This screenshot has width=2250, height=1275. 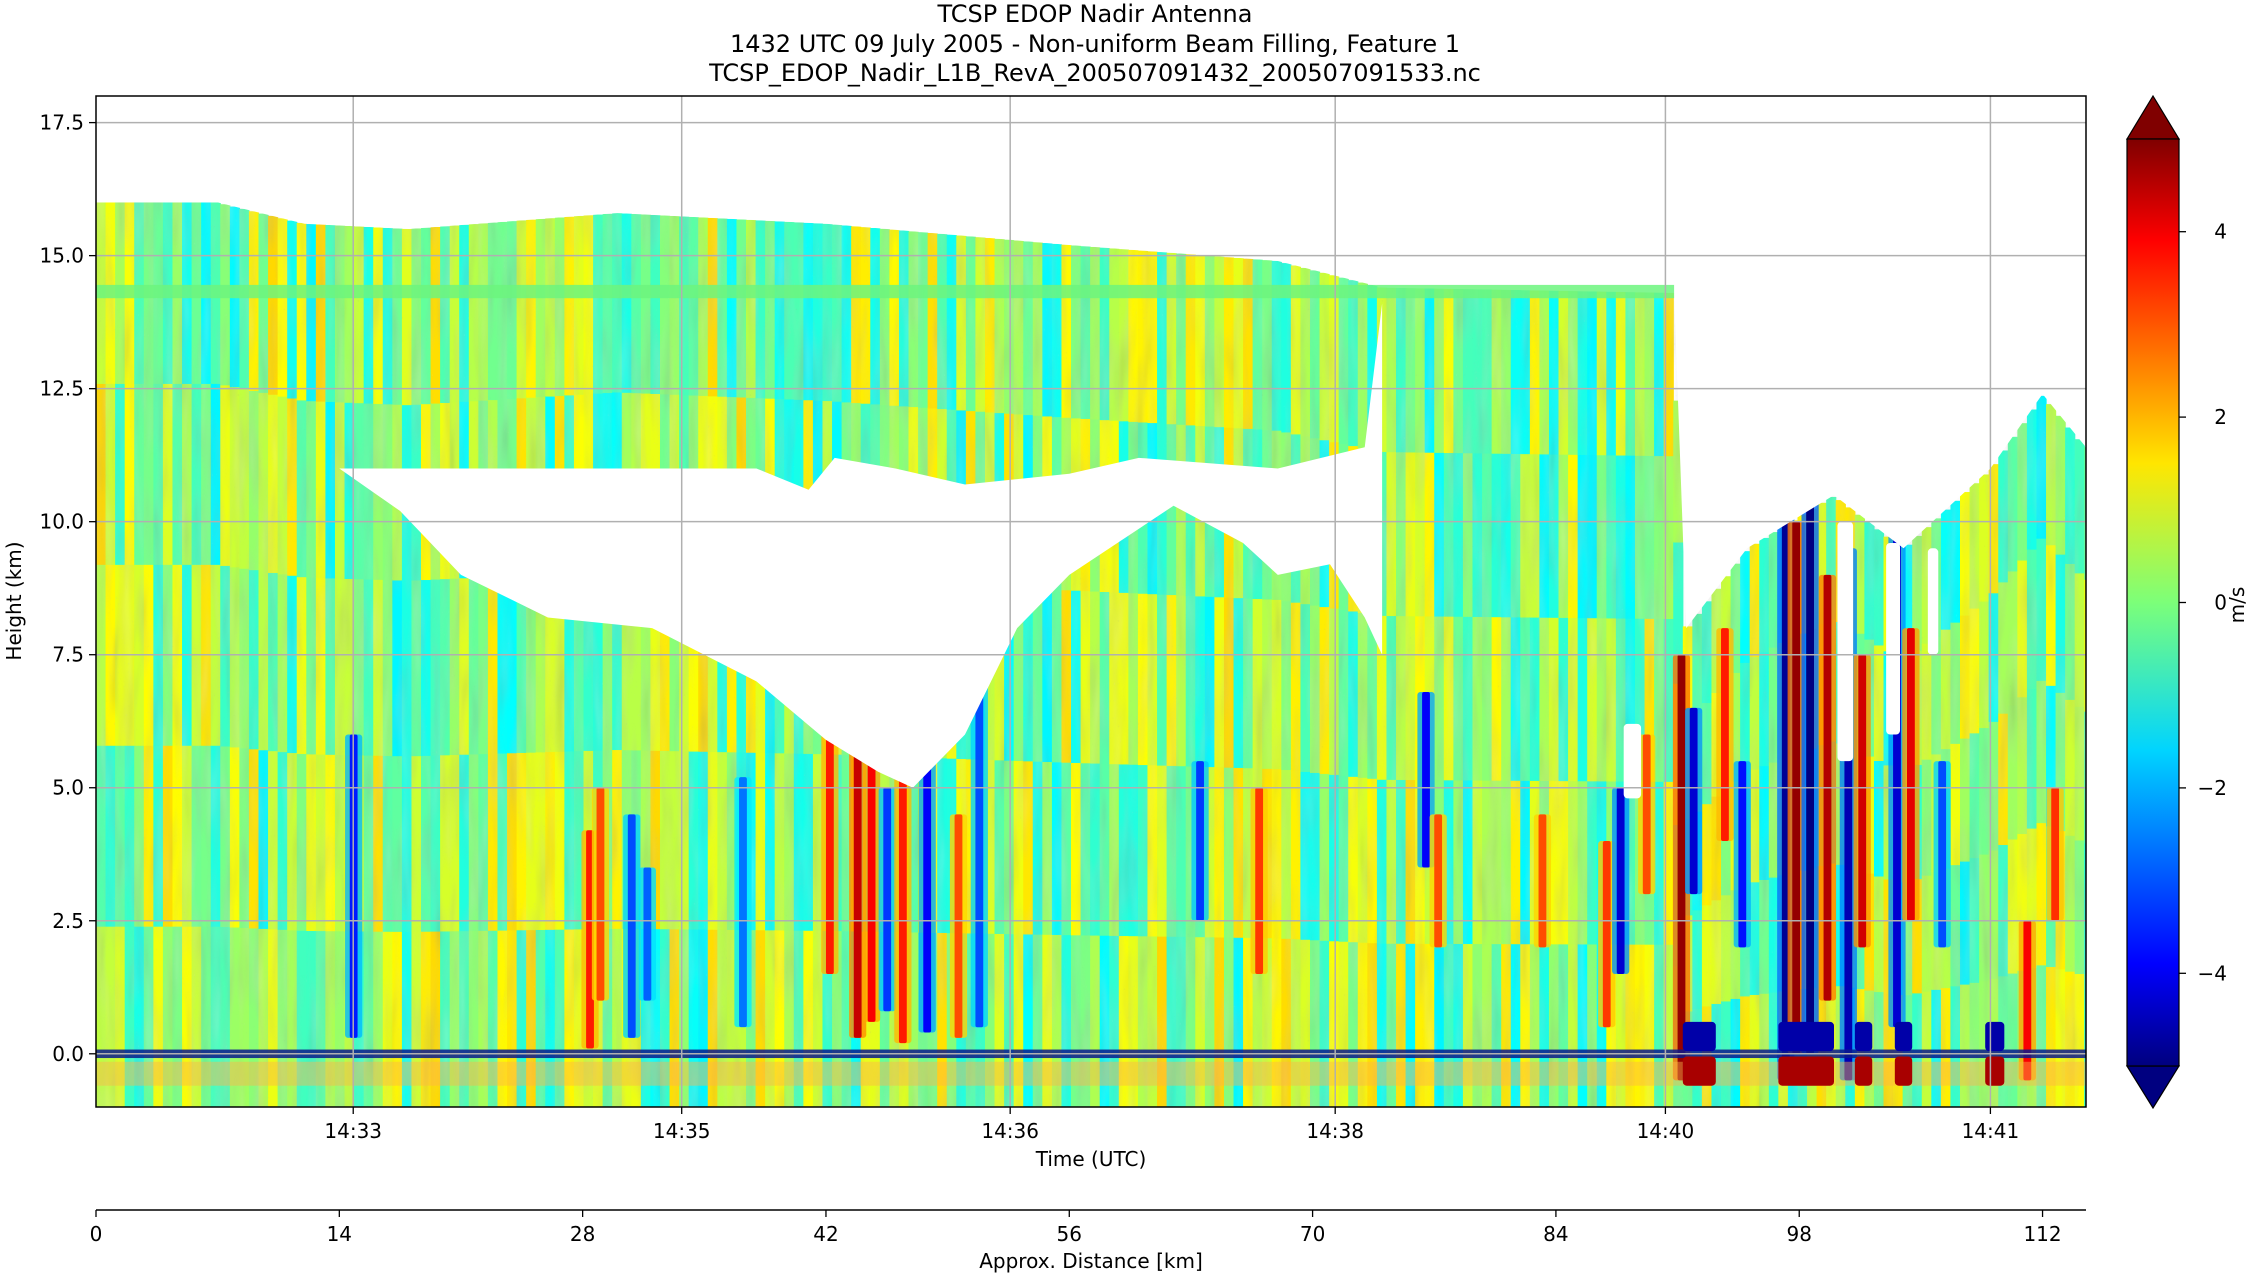 I want to click on y-tick-label: 0.0, so click(x=68, y=1054).